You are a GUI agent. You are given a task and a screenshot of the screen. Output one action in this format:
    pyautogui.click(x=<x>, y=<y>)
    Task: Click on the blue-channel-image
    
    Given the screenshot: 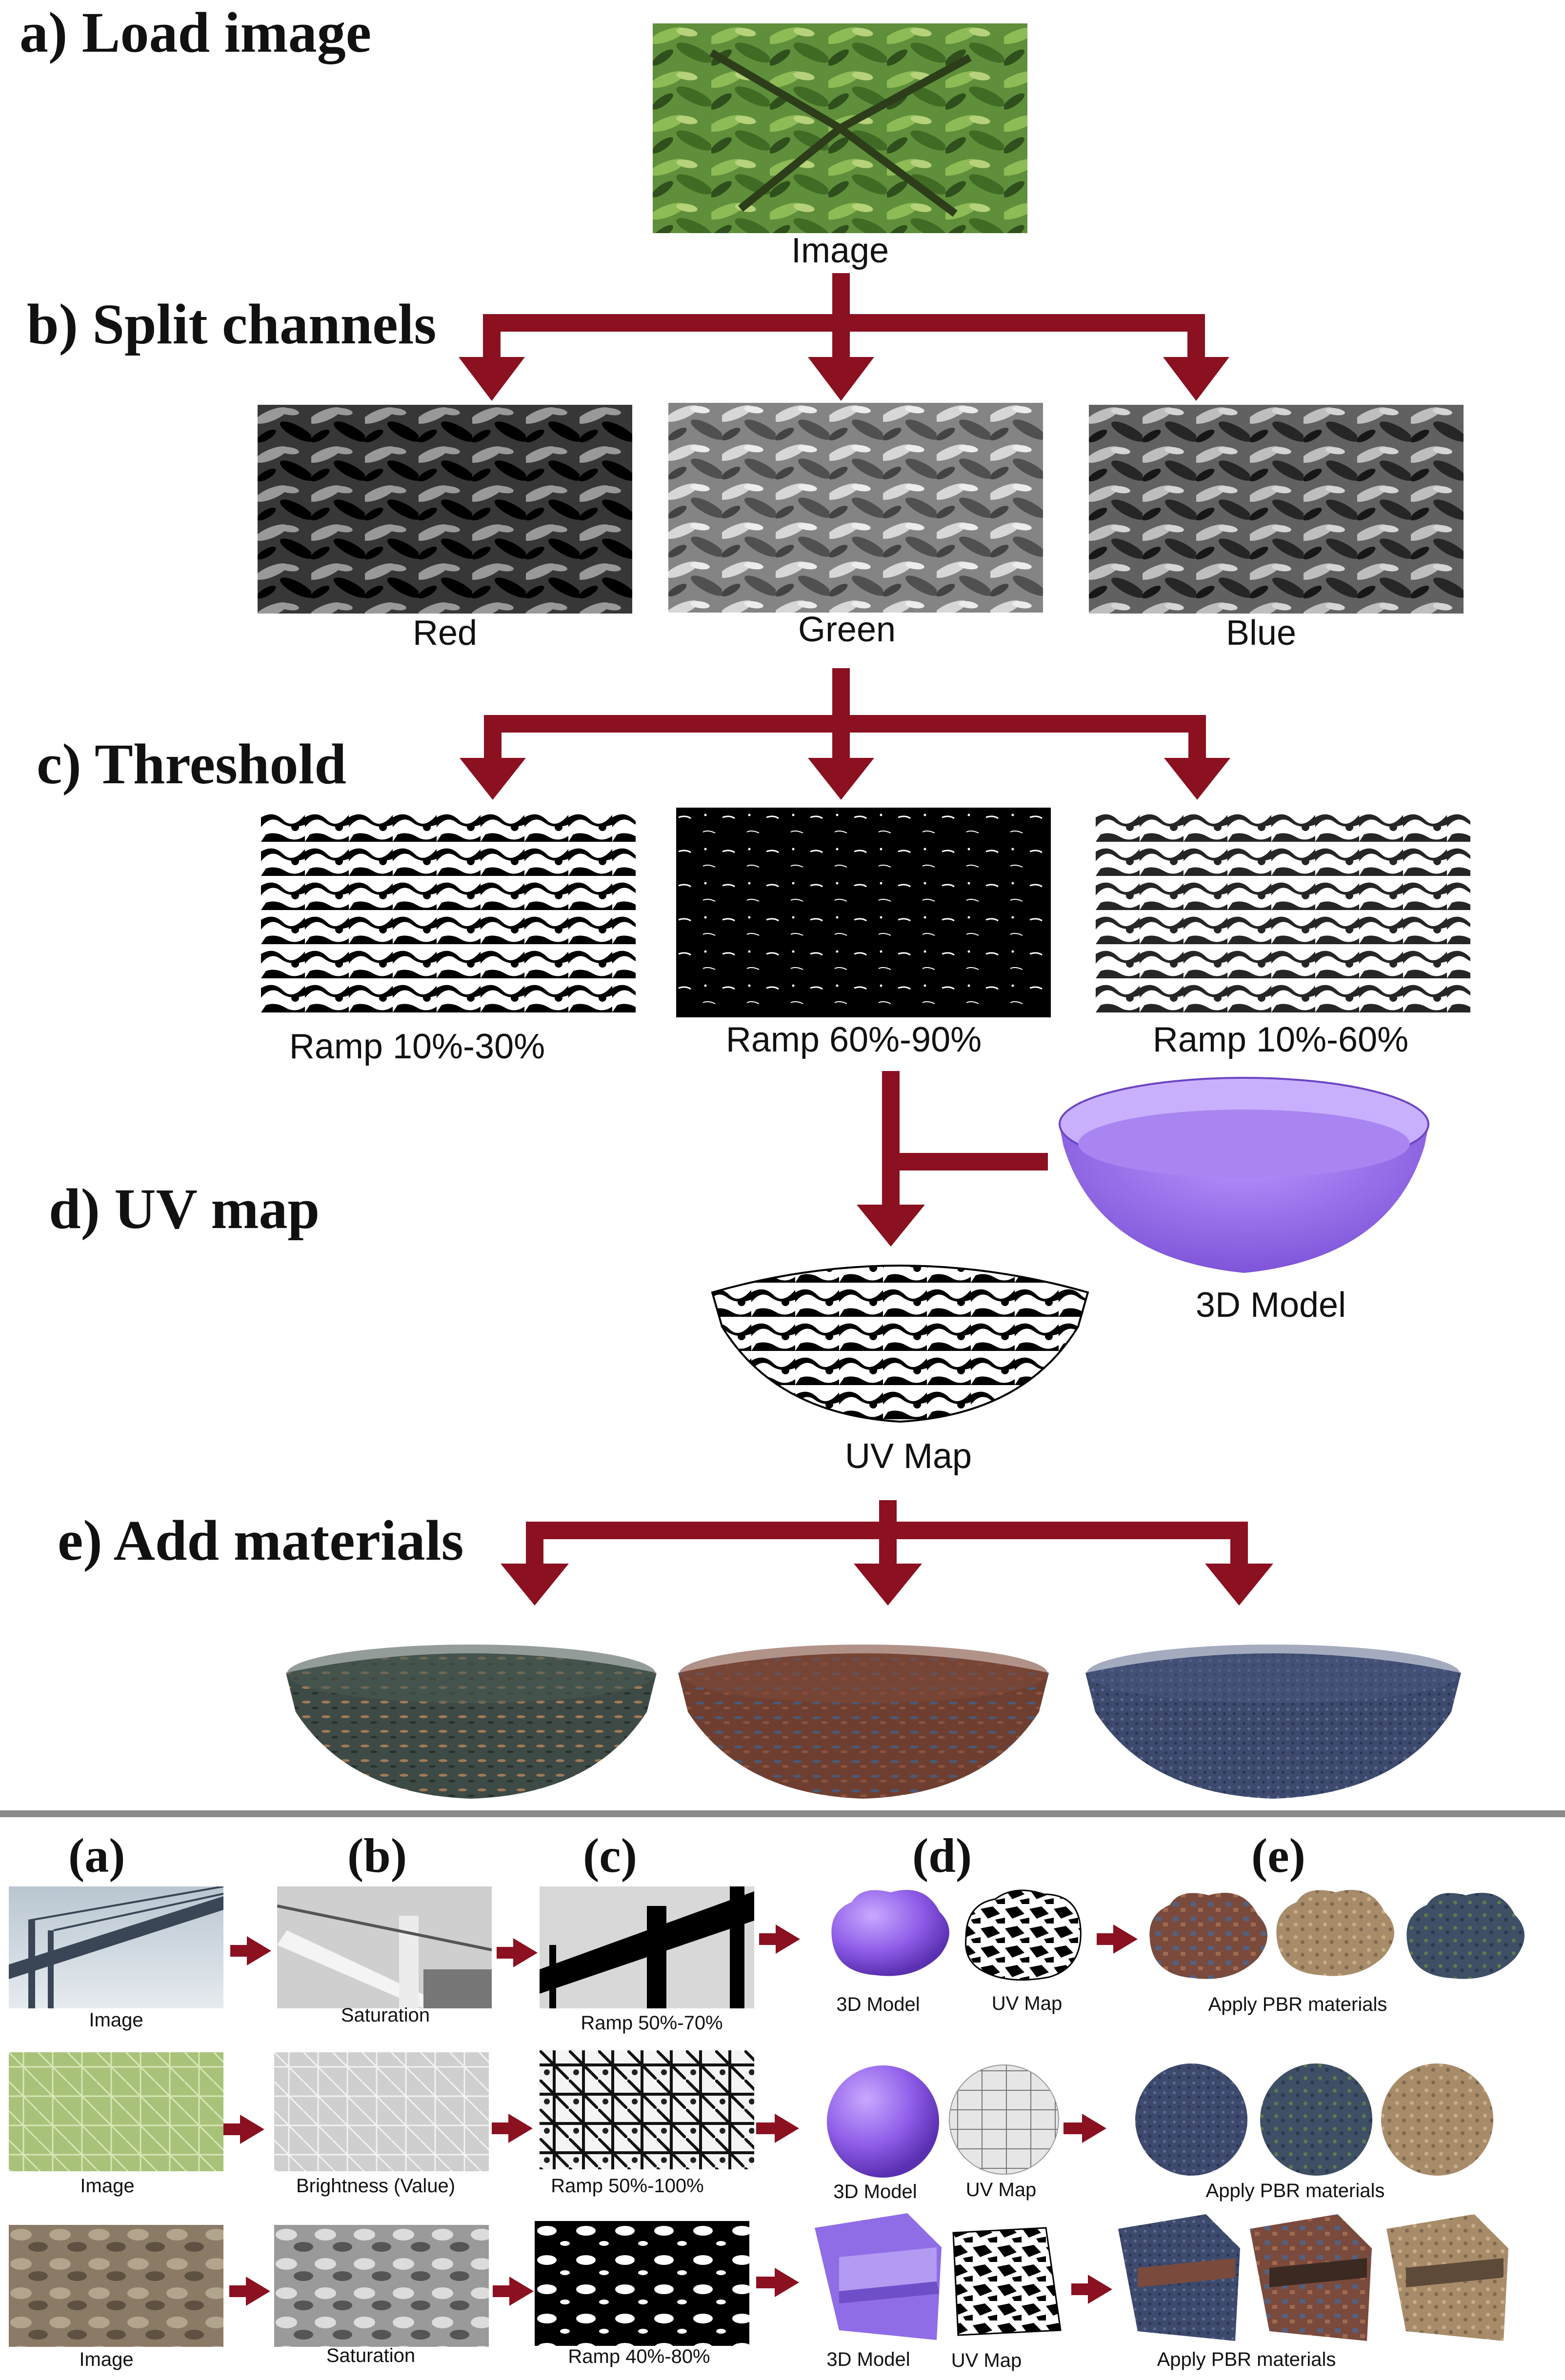 What is the action you would take?
    pyautogui.click(x=1276, y=509)
    